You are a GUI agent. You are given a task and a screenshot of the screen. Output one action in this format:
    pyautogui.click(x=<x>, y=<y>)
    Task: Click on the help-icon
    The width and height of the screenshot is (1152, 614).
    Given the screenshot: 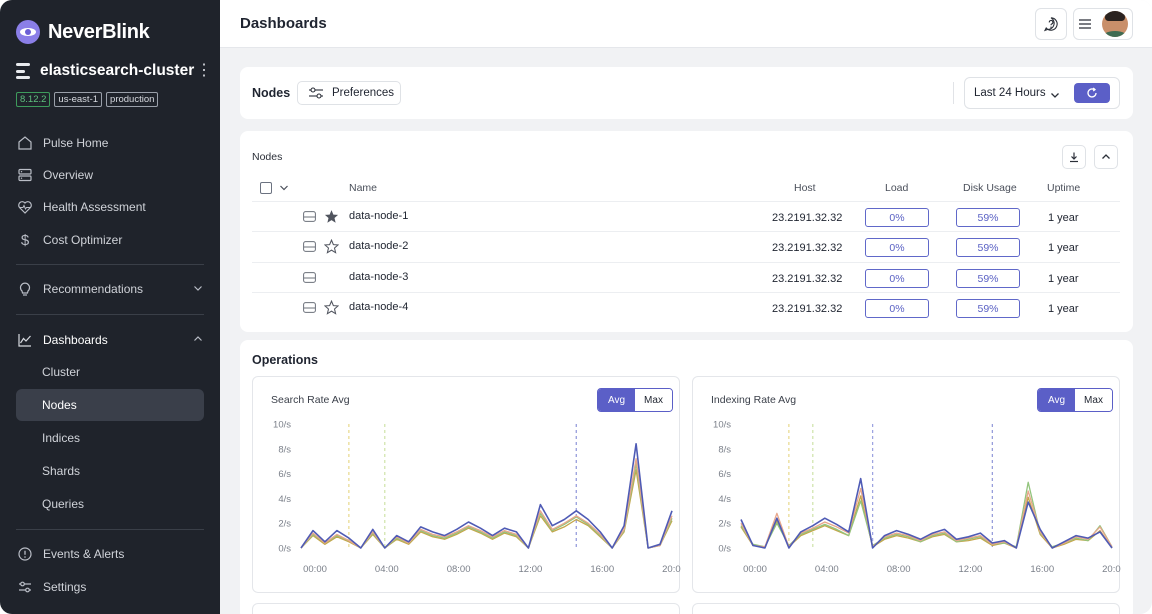 What is the action you would take?
    pyautogui.click(x=1050, y=24)
    